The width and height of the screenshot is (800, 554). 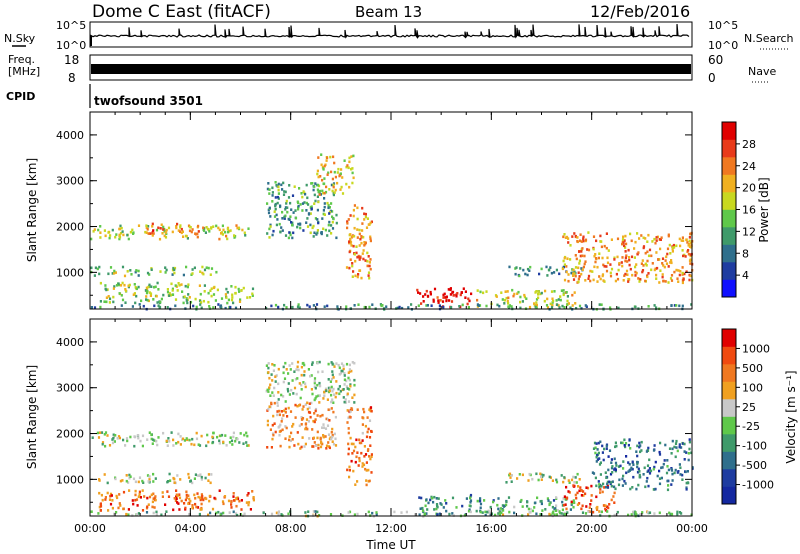 What do you see at coordinates (745, 275) in the screenshot?
I see `colorbar-tick-label: 4` at bounding box center [745, 275].